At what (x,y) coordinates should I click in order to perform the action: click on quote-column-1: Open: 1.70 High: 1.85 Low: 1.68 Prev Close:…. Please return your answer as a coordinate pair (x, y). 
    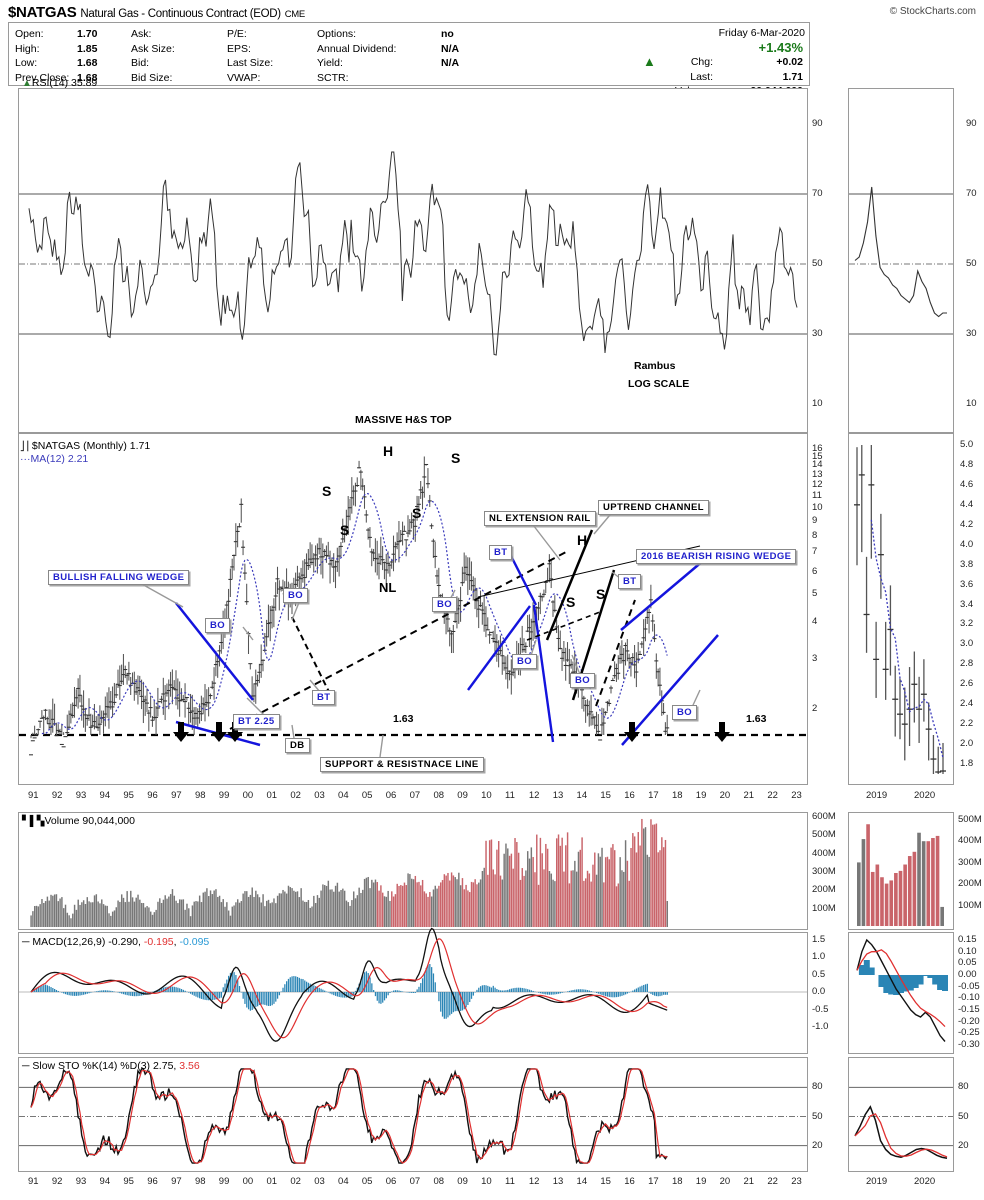
    Looking at the image, I should click on (56, 56).